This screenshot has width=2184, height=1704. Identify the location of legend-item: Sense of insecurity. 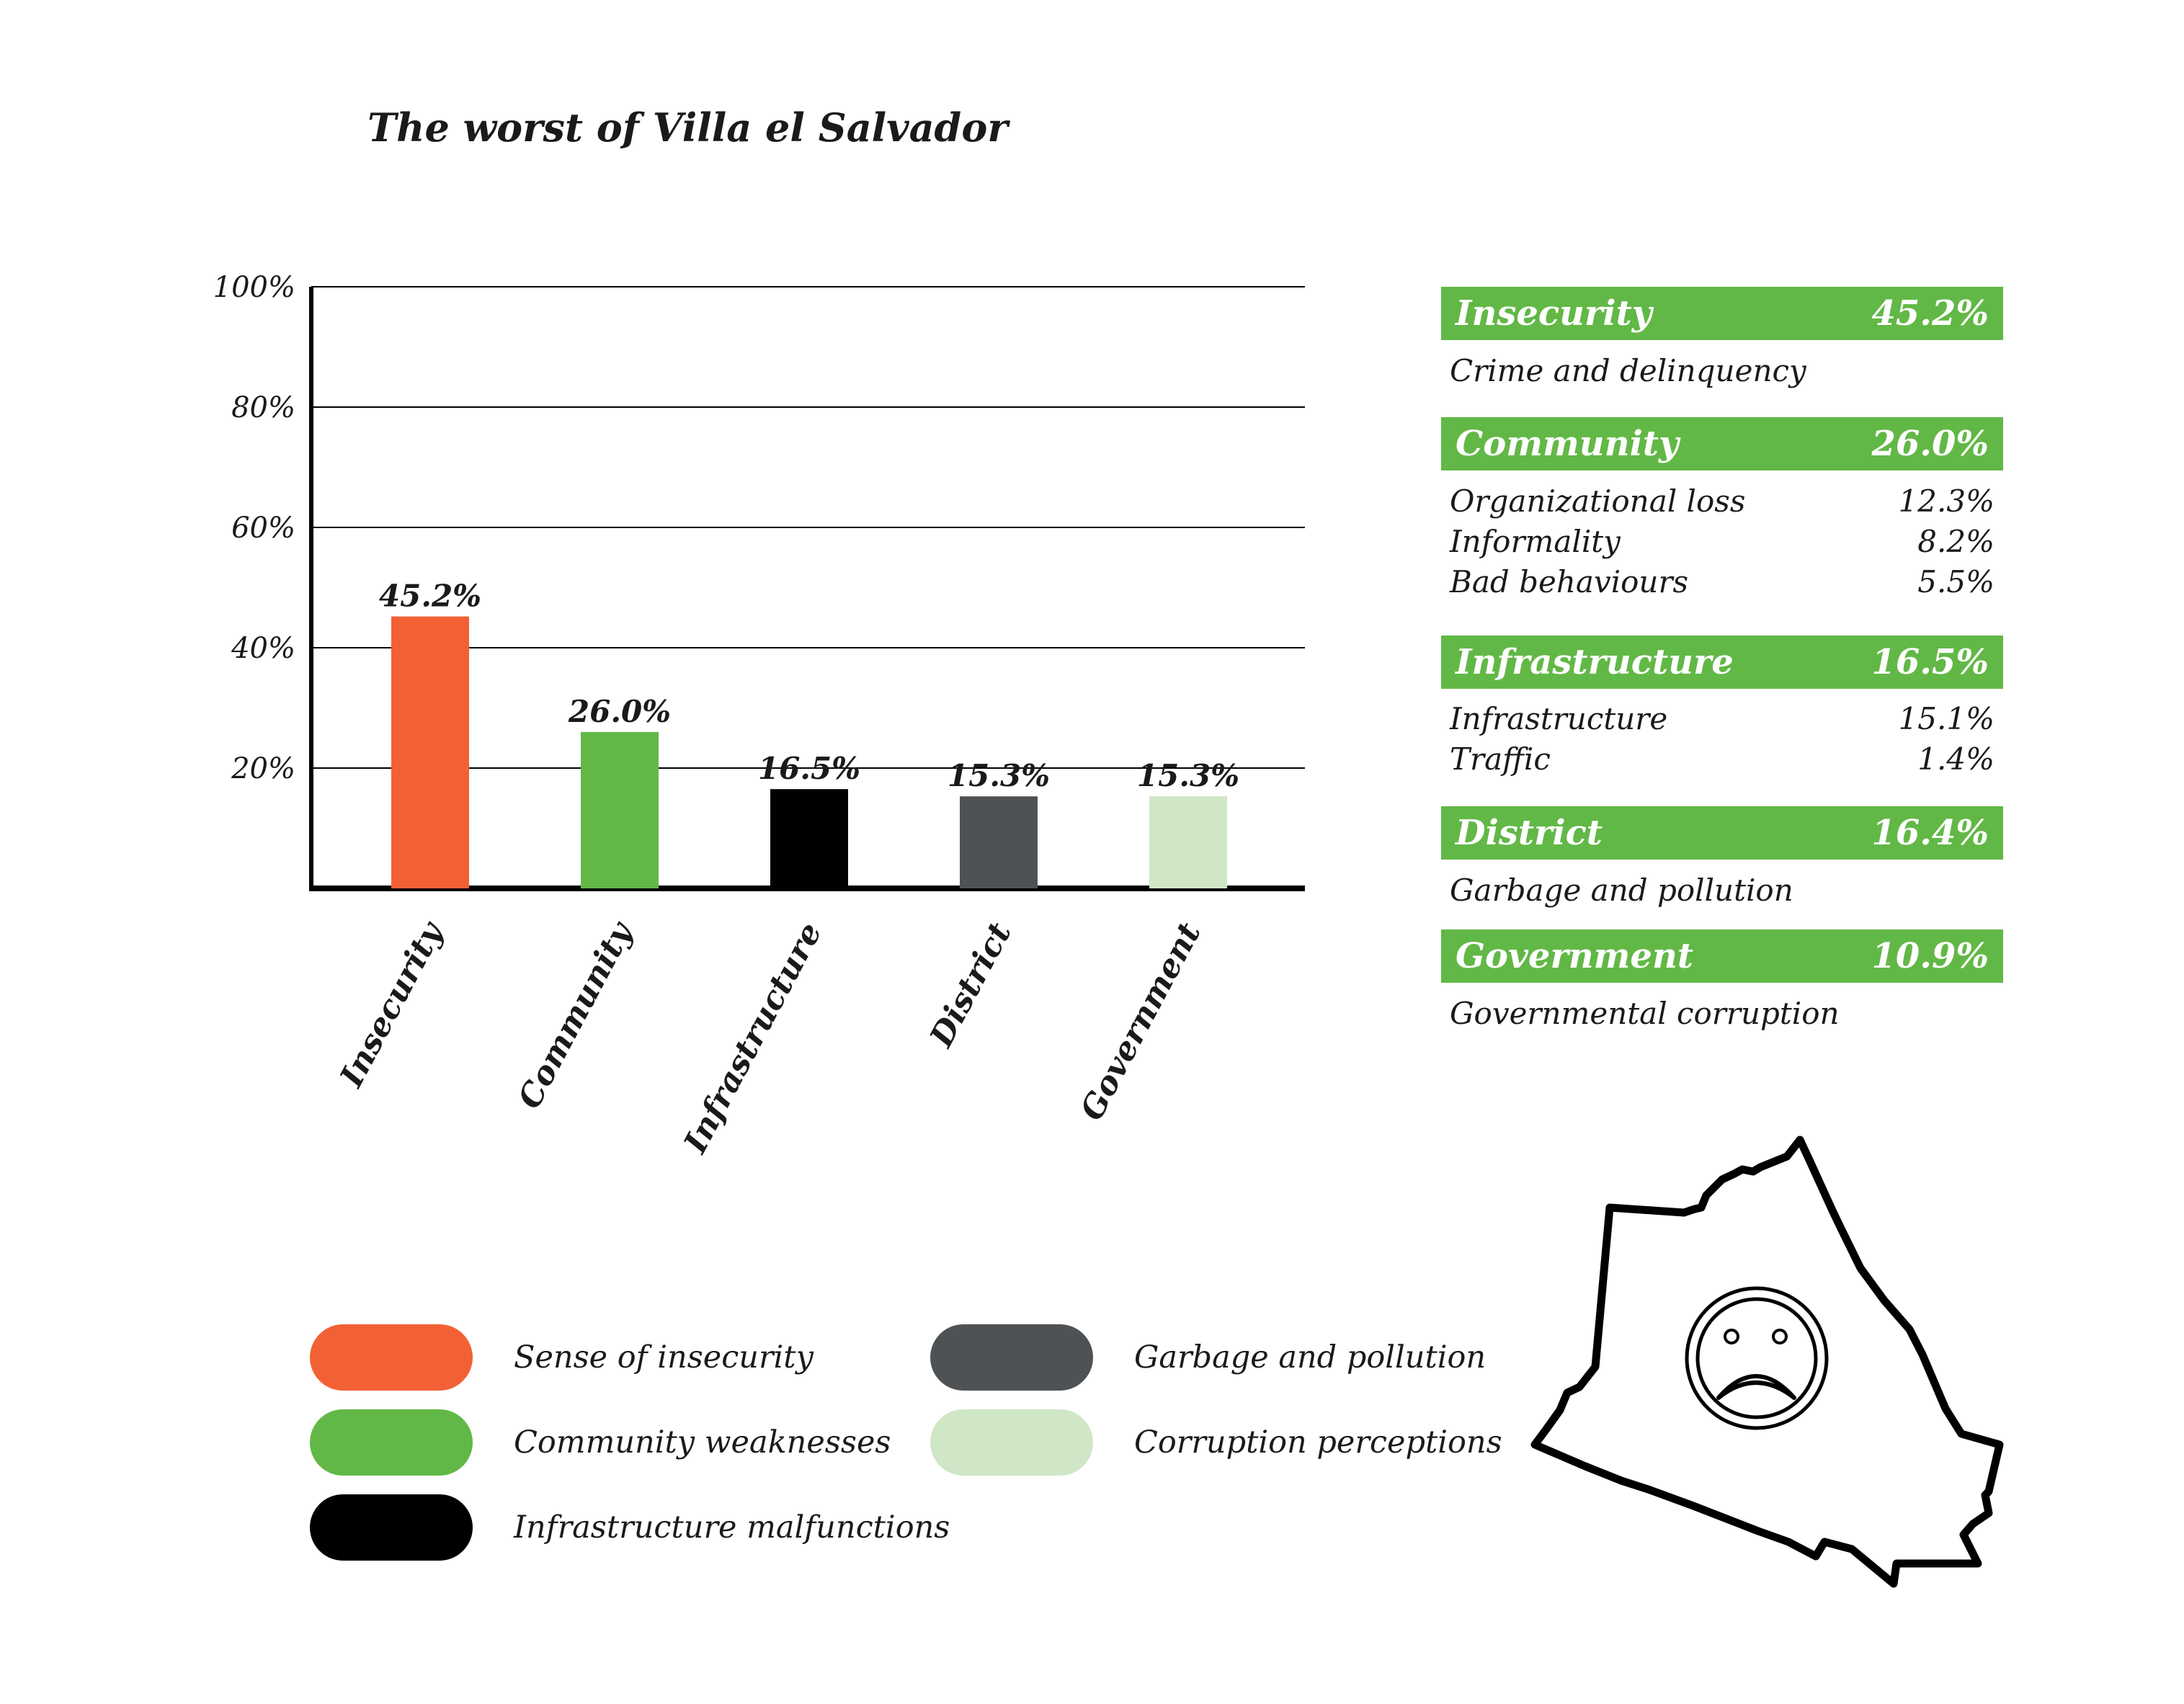
(562, 1357).